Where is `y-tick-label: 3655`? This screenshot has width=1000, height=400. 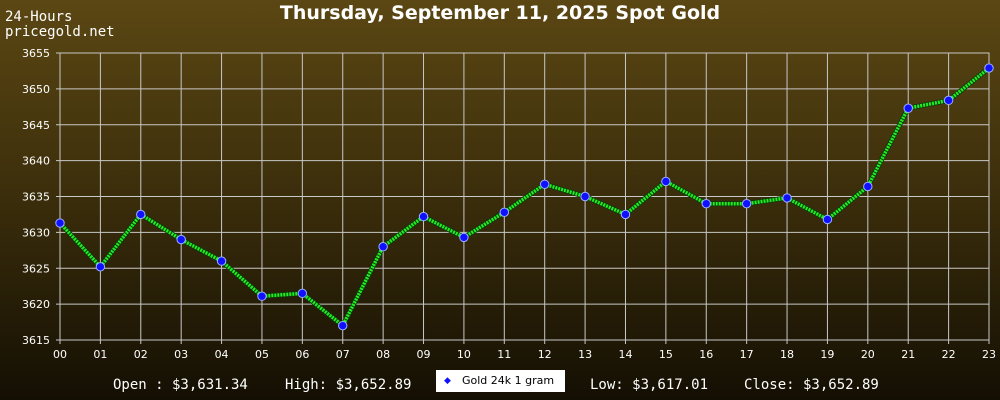 y-tick-label: 3655 is located at coordinates (36, 53).